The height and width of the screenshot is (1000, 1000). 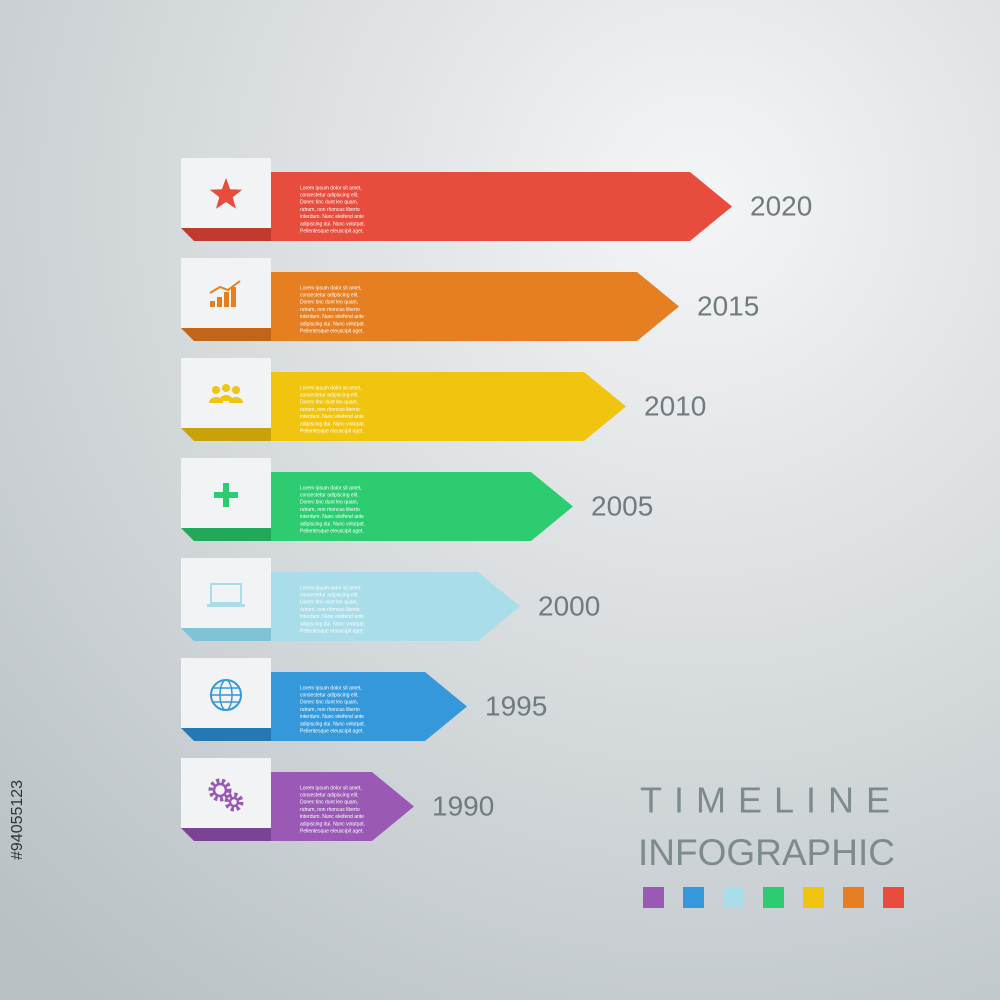 What do you see at coordinates (226, 193) in the screenshot?
I see `icon-star` at bounding box center [226, 193].